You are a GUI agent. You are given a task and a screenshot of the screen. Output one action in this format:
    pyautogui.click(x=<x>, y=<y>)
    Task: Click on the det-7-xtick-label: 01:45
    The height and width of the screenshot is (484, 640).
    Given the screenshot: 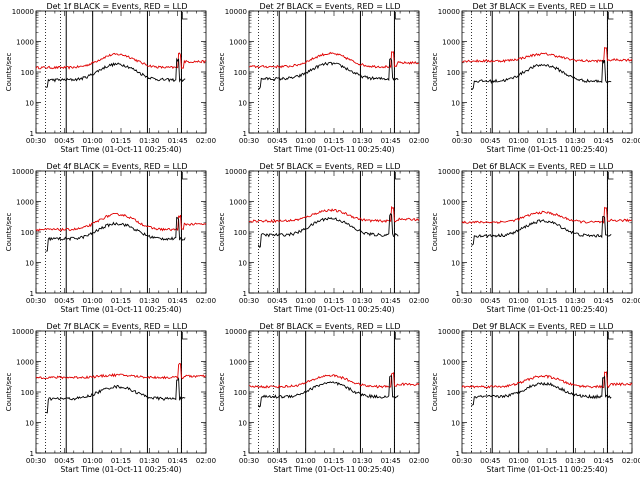 What is the action you would take?
    pyautogui.click(x=178, y=461)
    